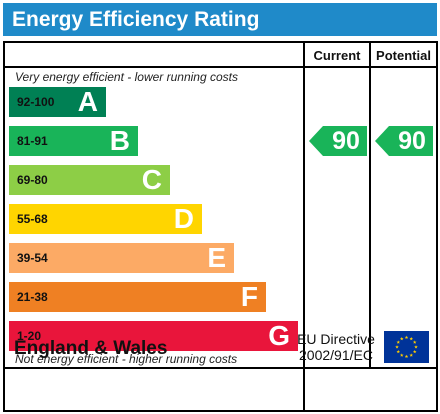 Image resolution: width=440 pixels, height=414 pixels. What do you see at coordinates (412, 141) in the screenshot?
I see `potential-rating-value: 90` at bounding box center [412, 141].